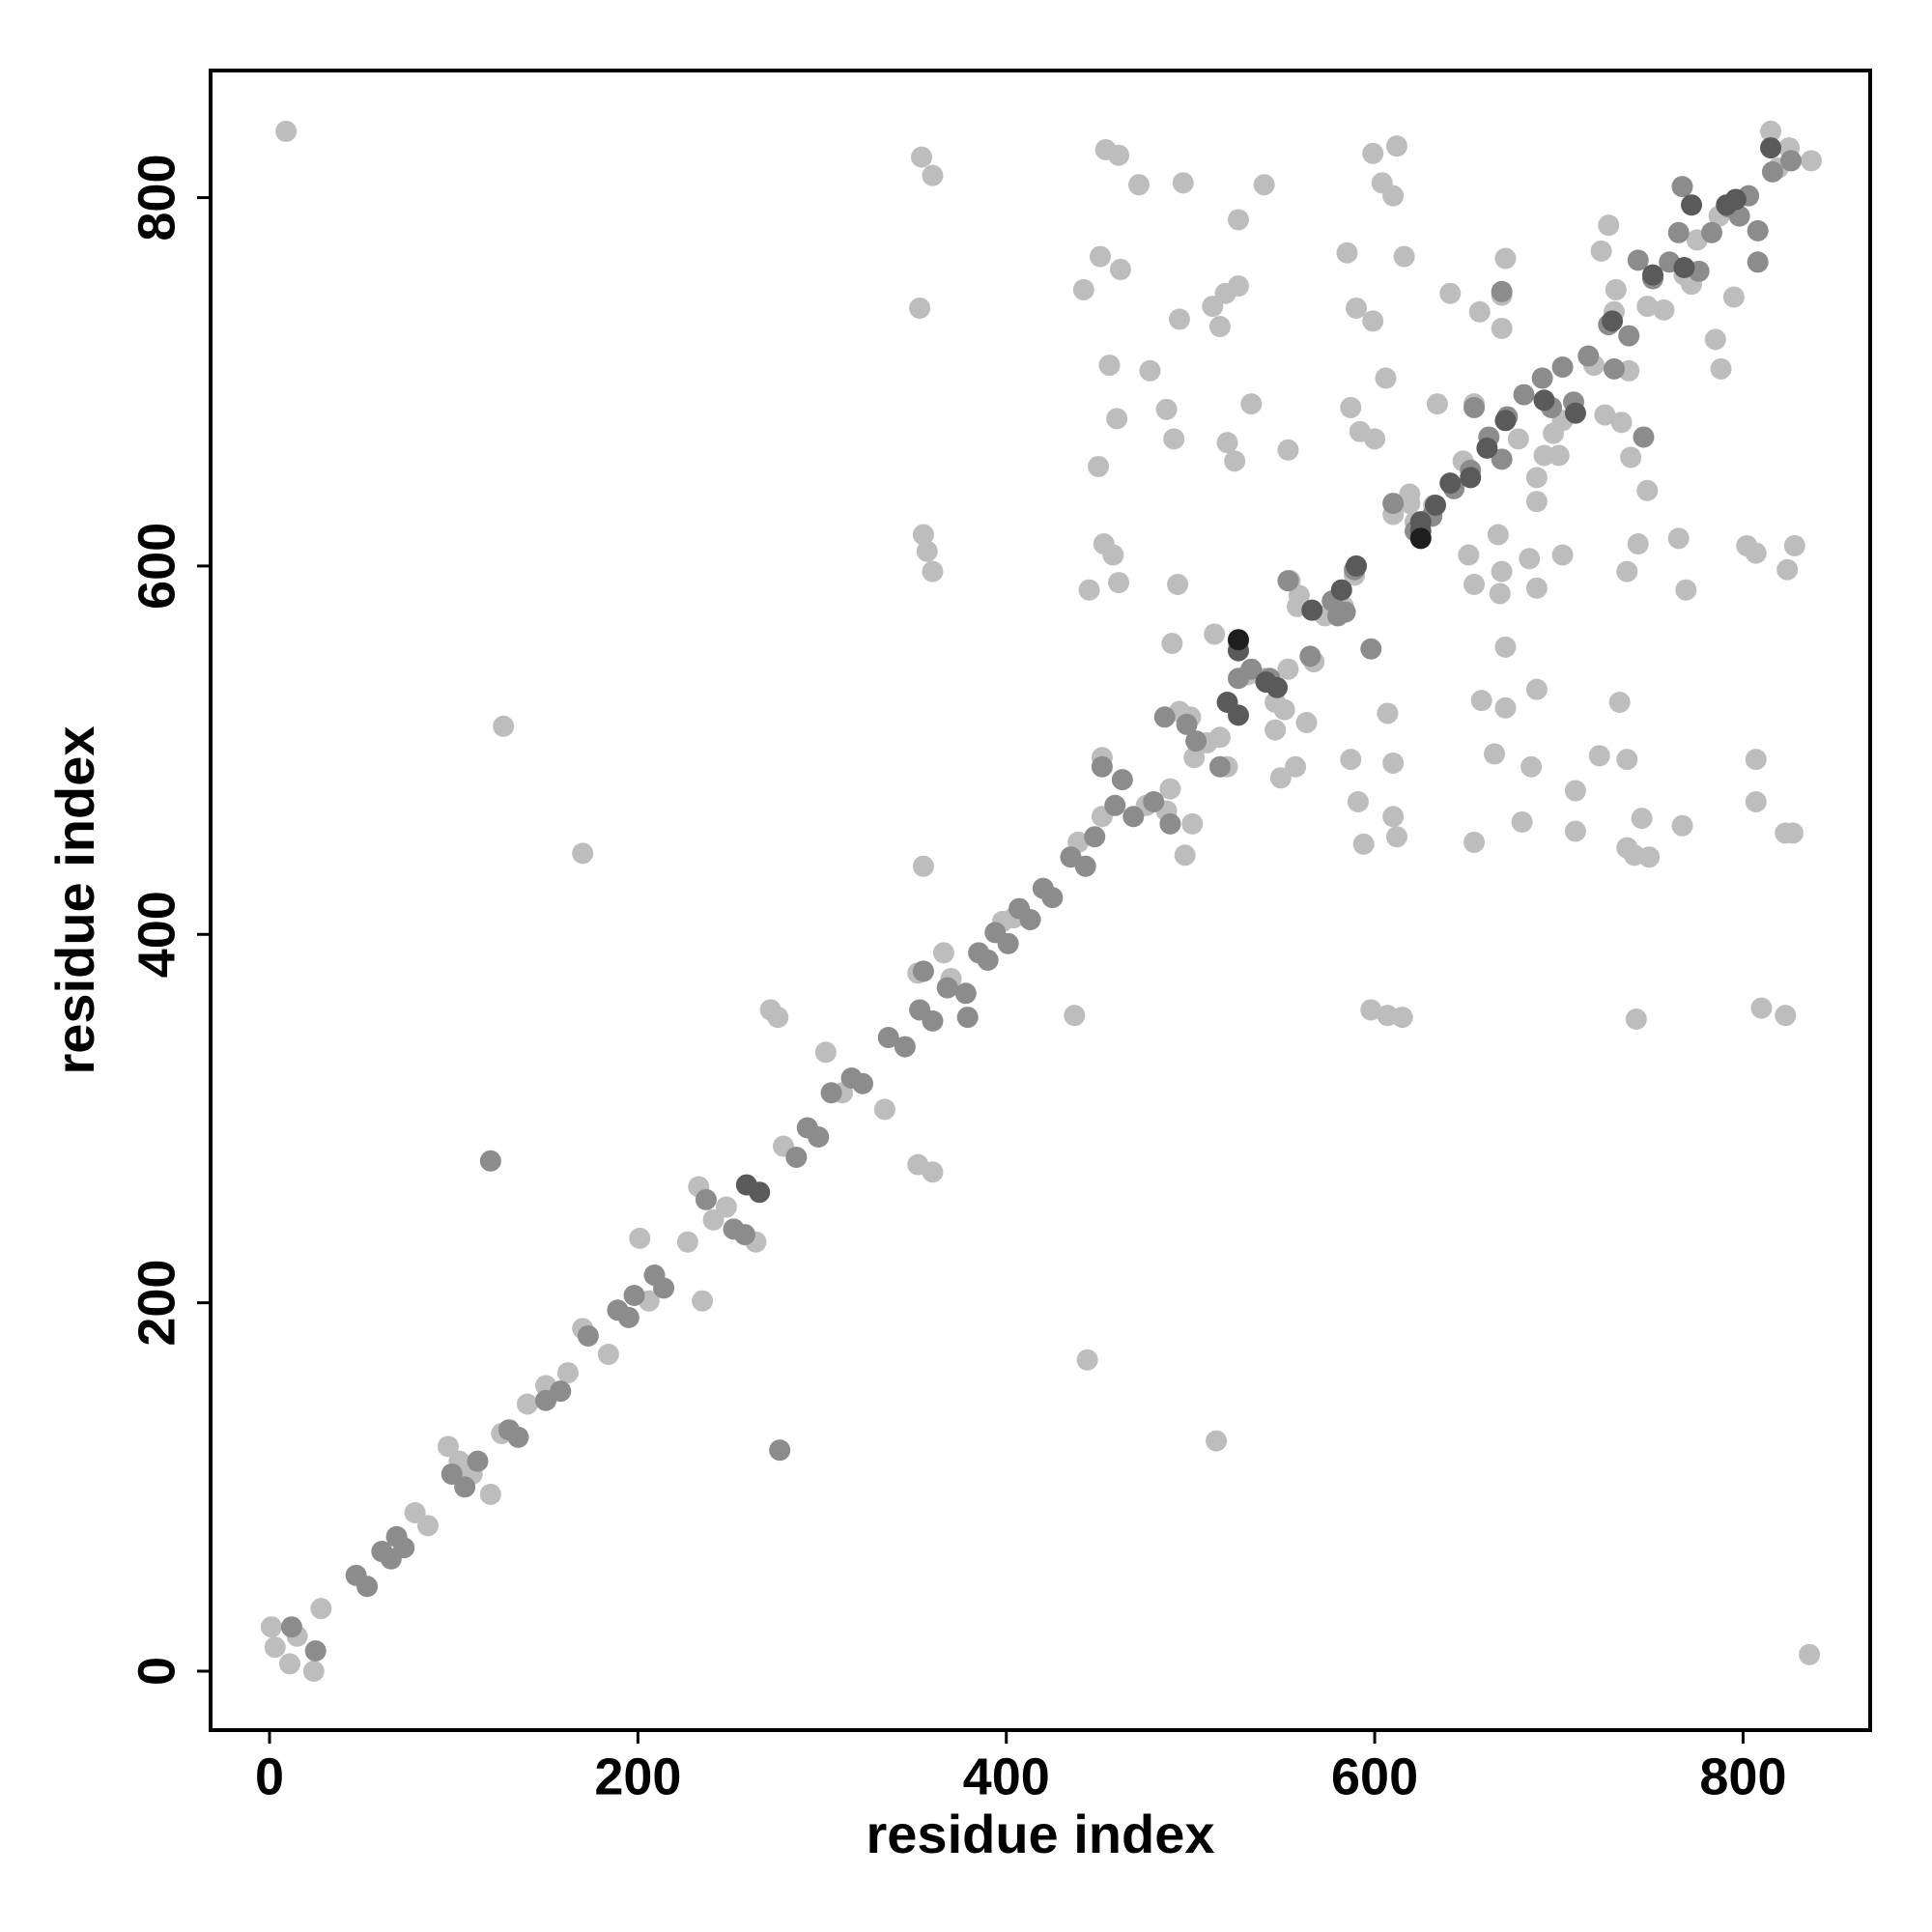 Image resolution: width=1932 pixels, height=1932 pixels. I want to click on x-axis-label: residue index, so click(1040, 1834).